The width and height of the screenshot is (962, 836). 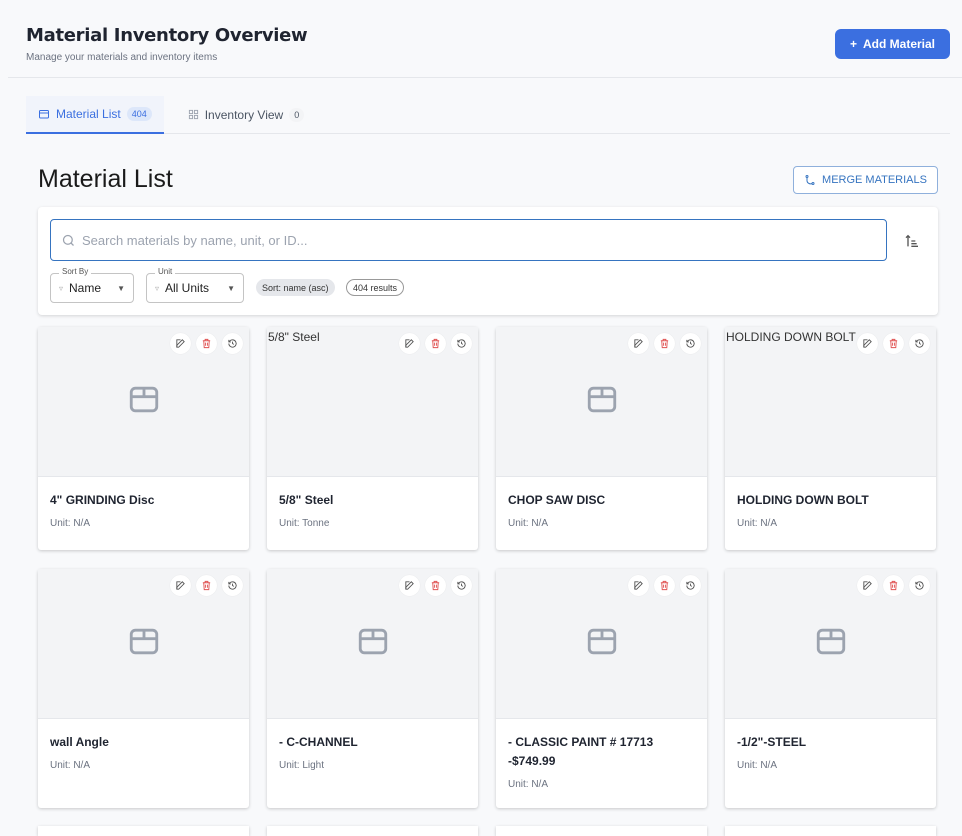 What do you see at coordinates (874, 180) in the screenshot?
I see `merge-label: MERGE MATERIALS` at bounding box center [874, 180].